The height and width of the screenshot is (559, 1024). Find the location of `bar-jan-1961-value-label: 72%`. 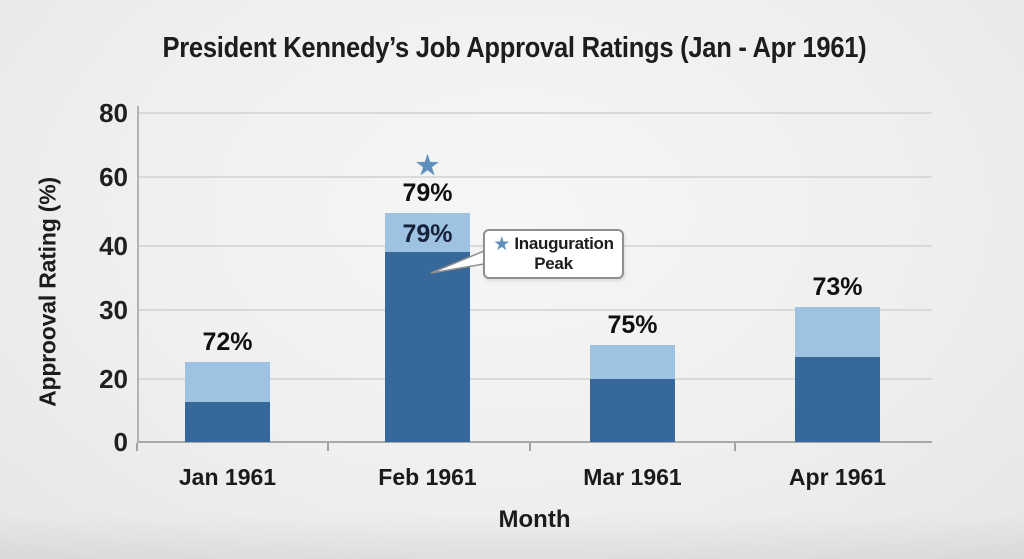

bar-jan-1961-value-label: 72% is located at coordinates (227, 342).